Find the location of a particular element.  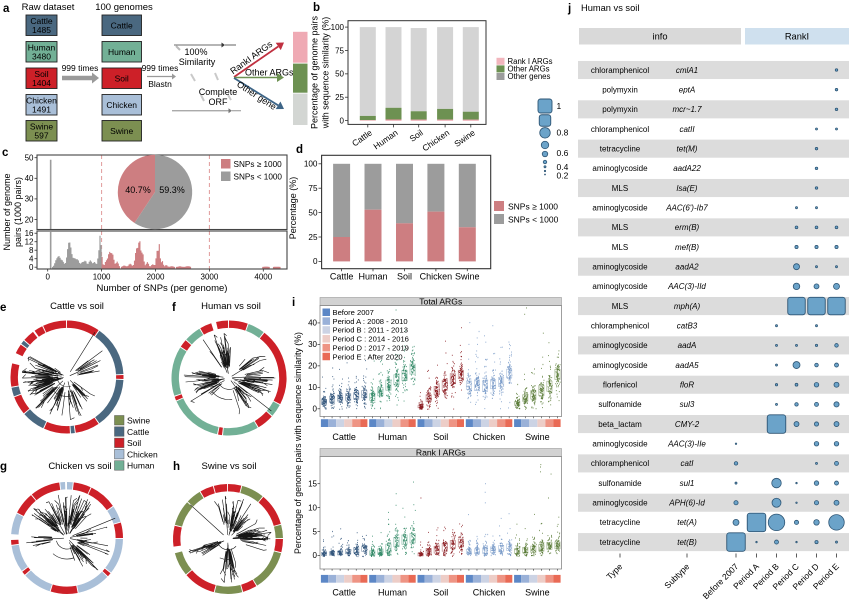

svg-text: info is located at coordinates (660, 37).